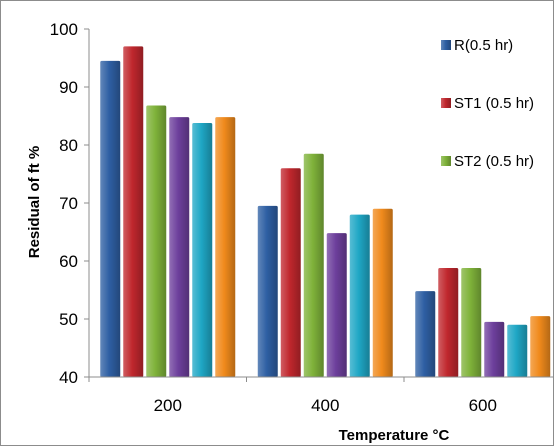 This screenshot has width=554, height=447. Describe the element at coordinates (68, 261) in the screenshot. I see `y-tick-label: 60` at that location.